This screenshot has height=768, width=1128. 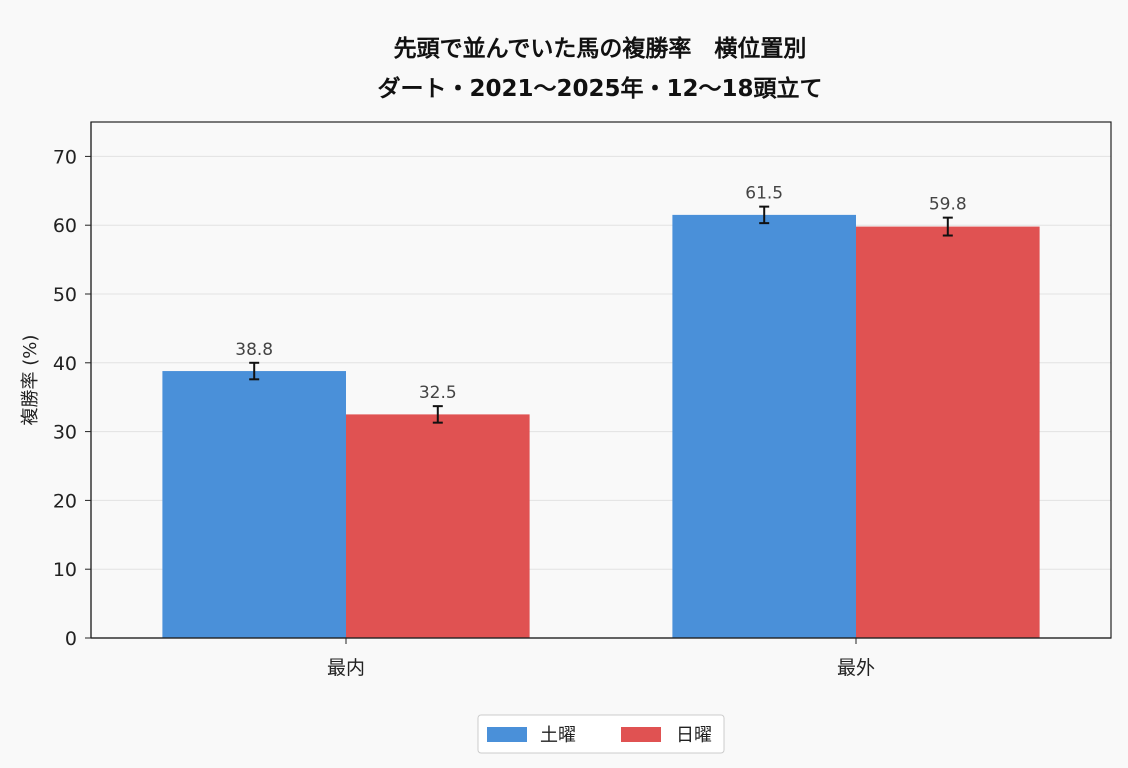 I want to click on data-label: 38.8, so click(x=254, y=350).